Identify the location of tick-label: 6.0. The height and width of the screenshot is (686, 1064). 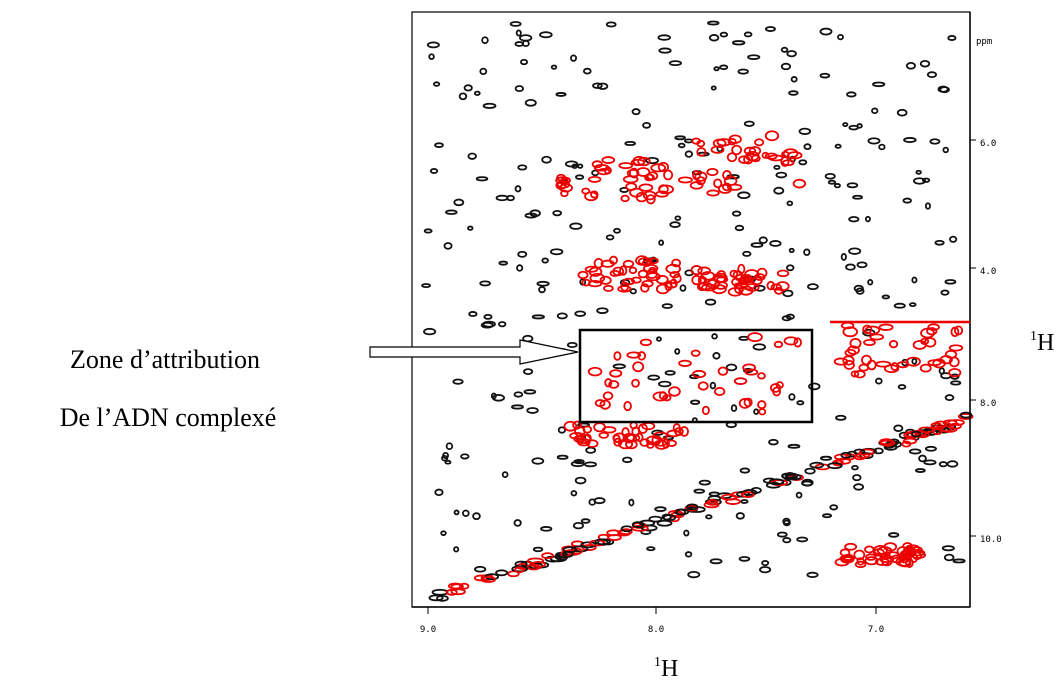
(988, 144).